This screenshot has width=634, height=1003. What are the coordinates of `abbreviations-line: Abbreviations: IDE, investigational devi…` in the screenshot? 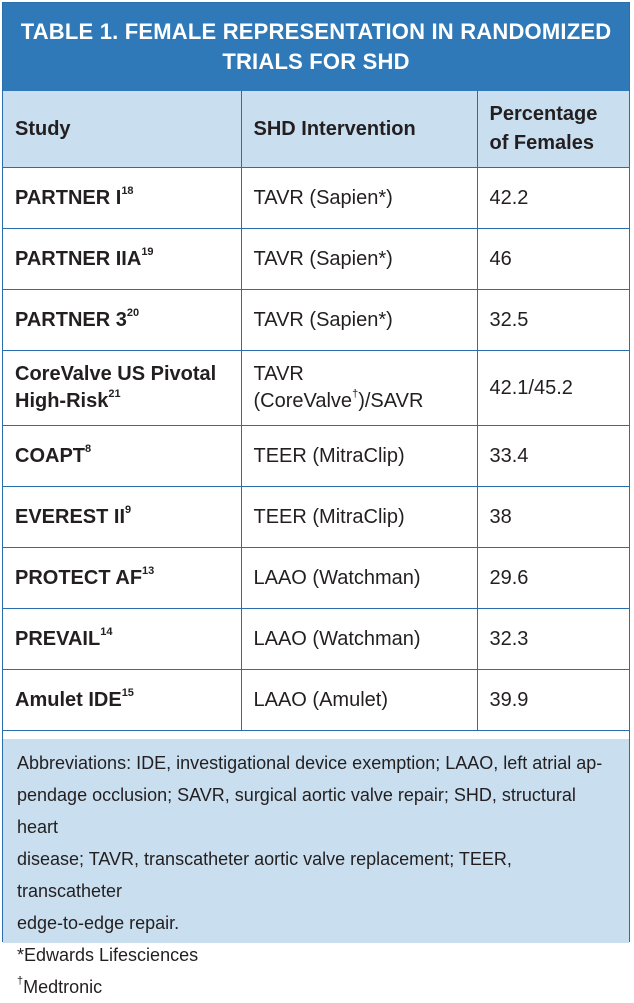 It's located at (310, 763).